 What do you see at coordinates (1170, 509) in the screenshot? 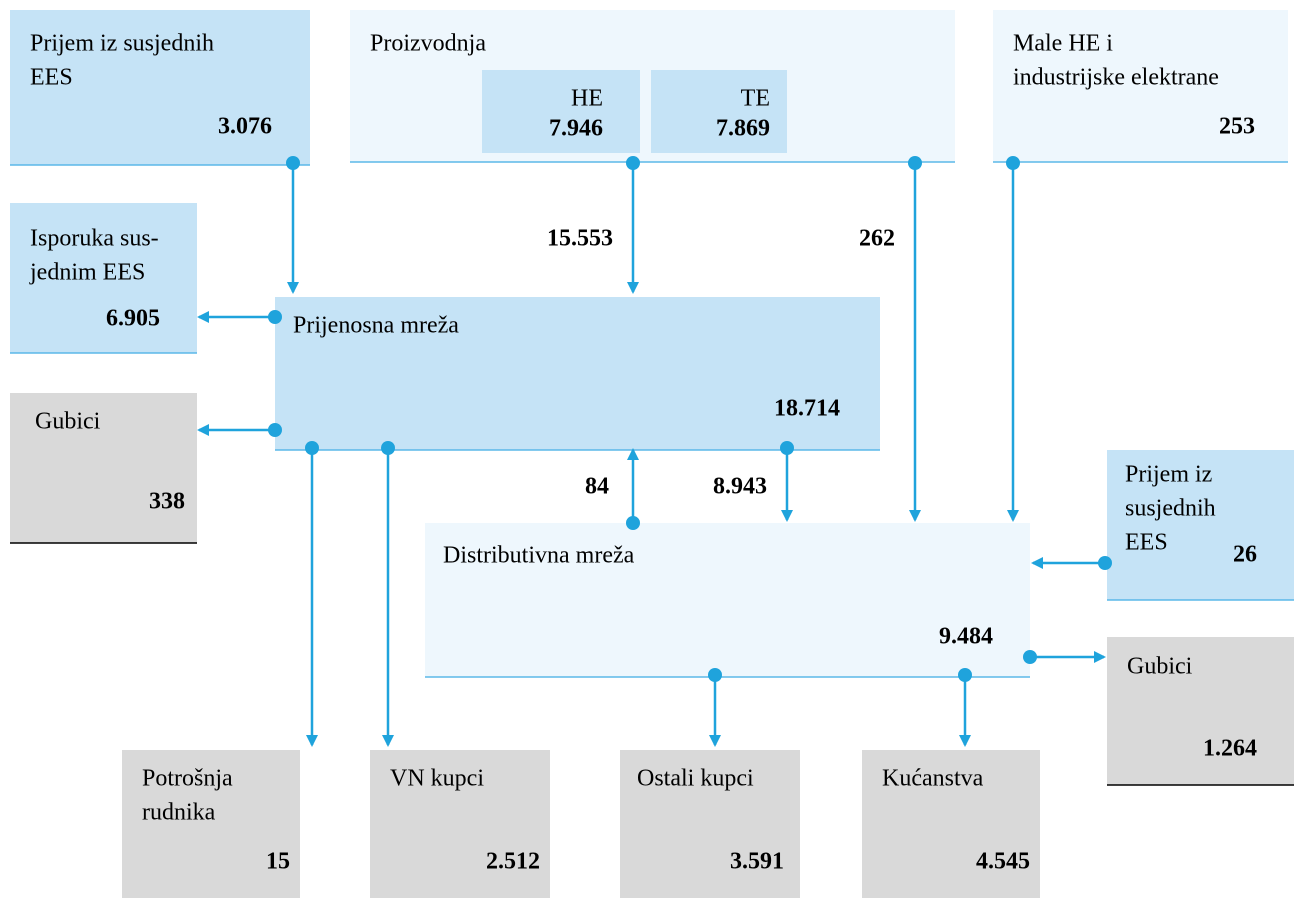
I see `node-label: susjednih` at bounding box center [1170, 509].